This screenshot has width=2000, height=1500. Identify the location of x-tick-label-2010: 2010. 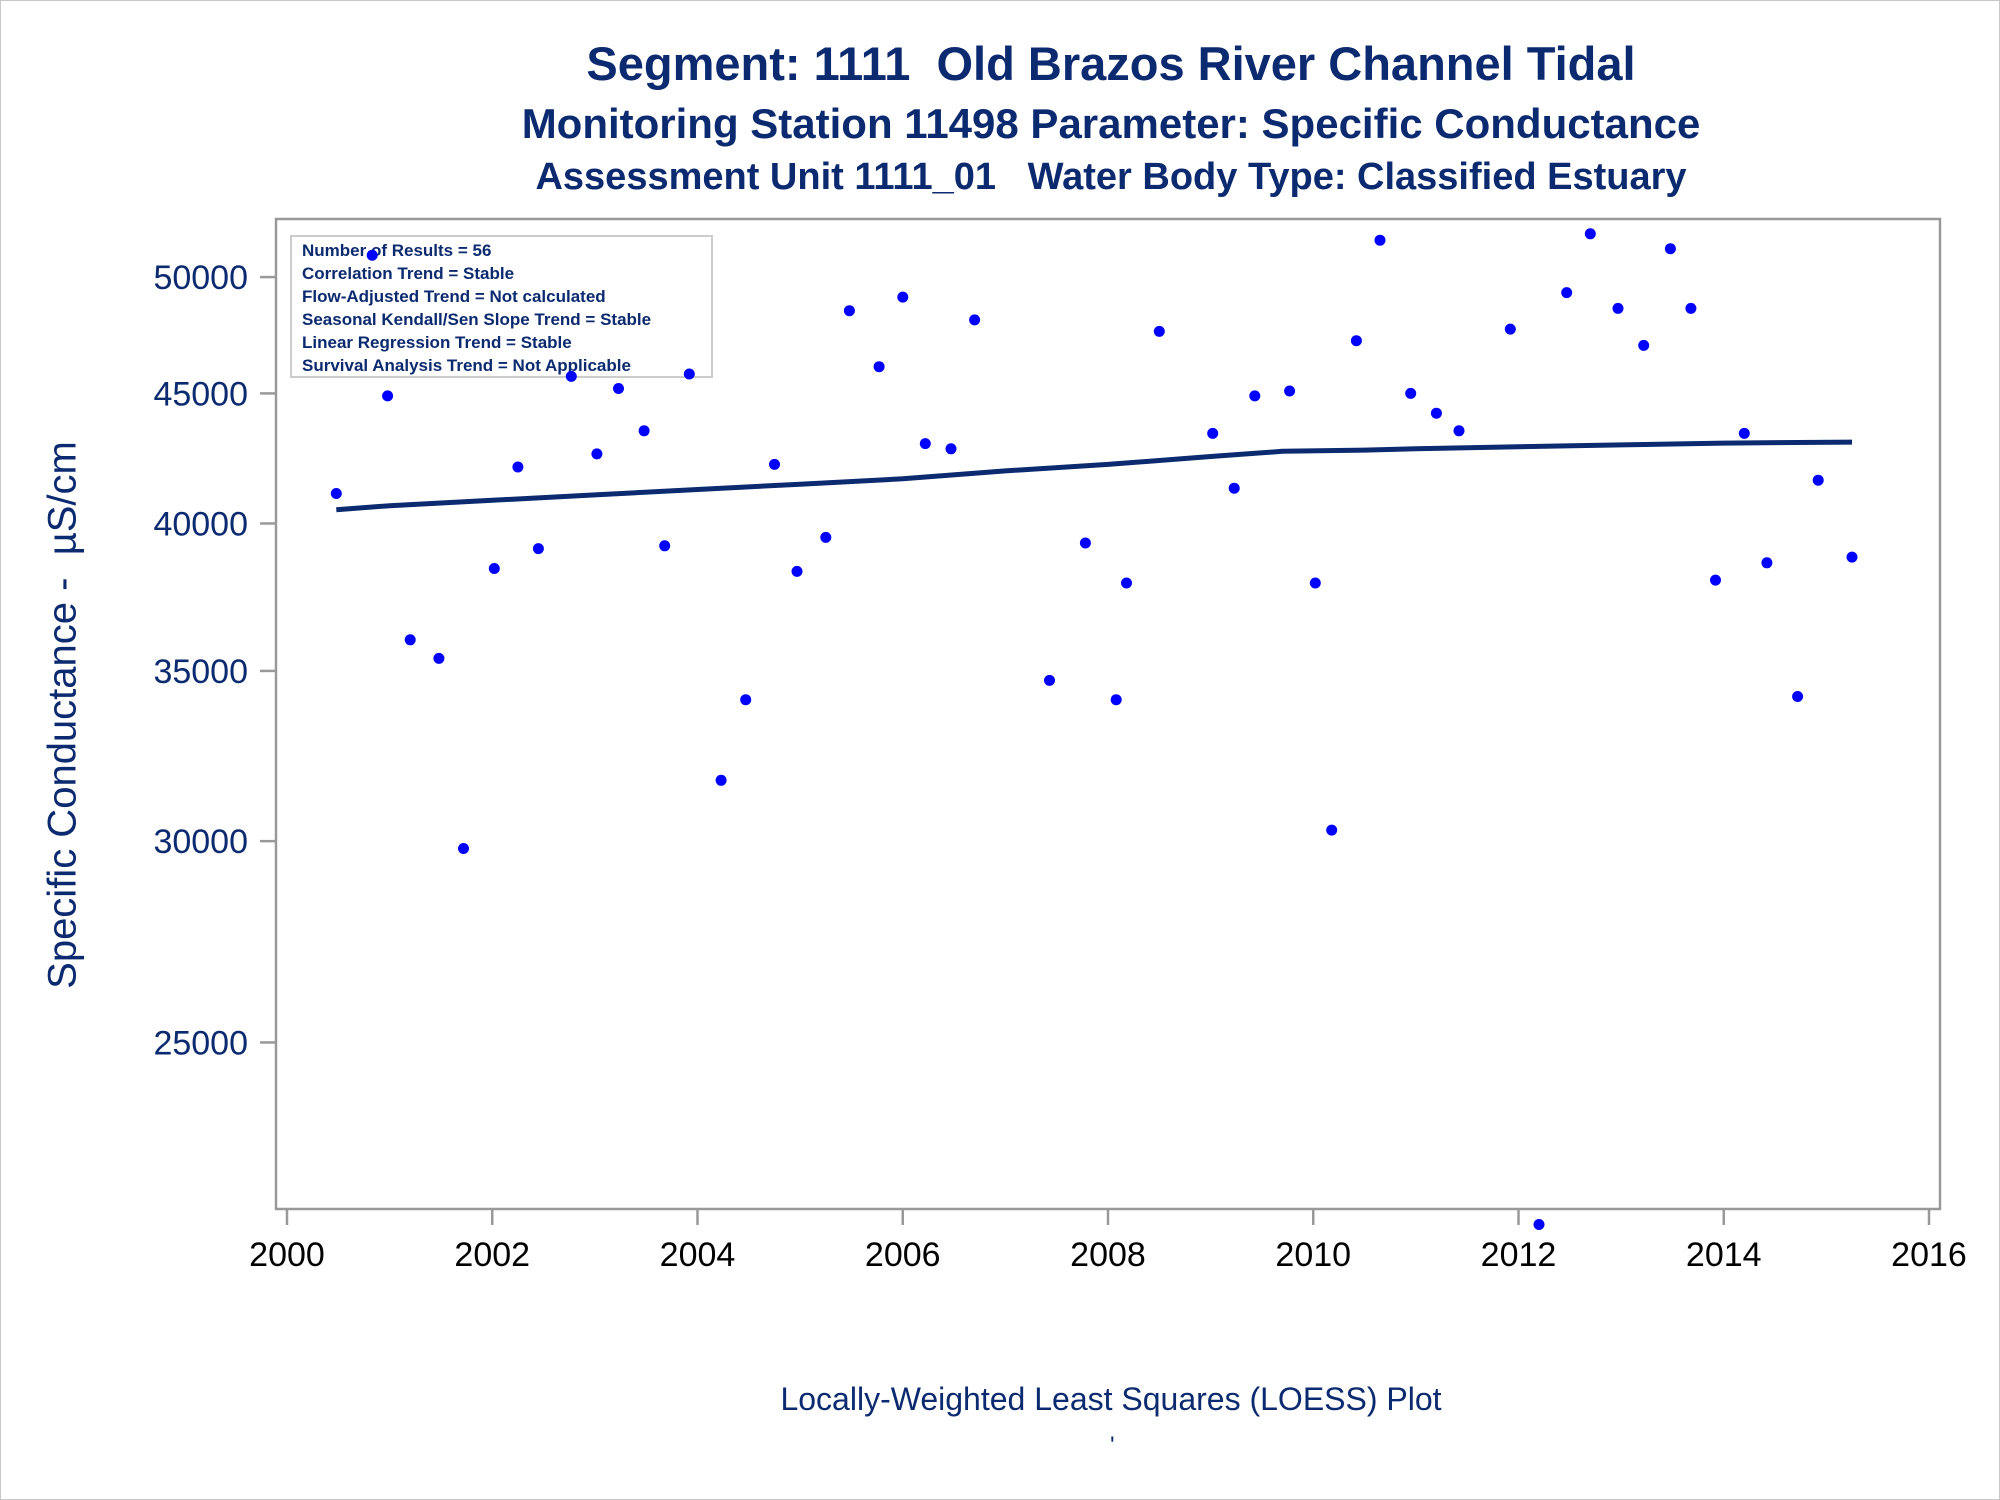
(1313, 1255).